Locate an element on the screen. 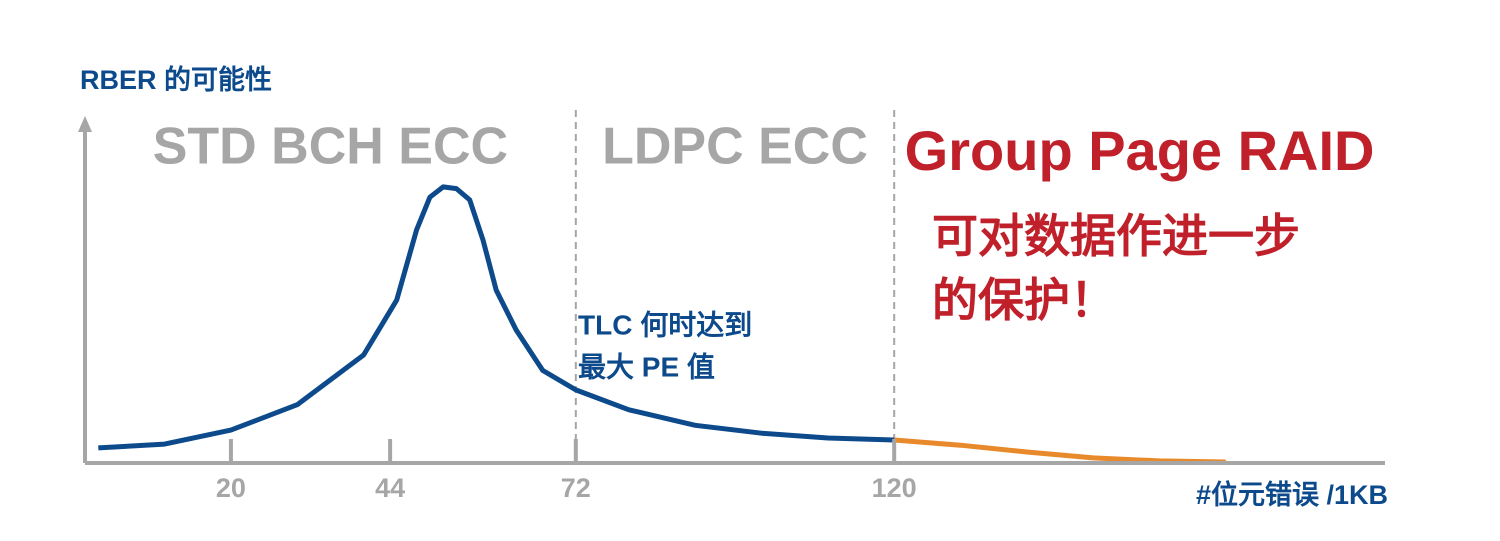 The height and width of the screenshot is (541, 1500). annotation: 可对数据作进一步 is located at coordinates (1116, 236).